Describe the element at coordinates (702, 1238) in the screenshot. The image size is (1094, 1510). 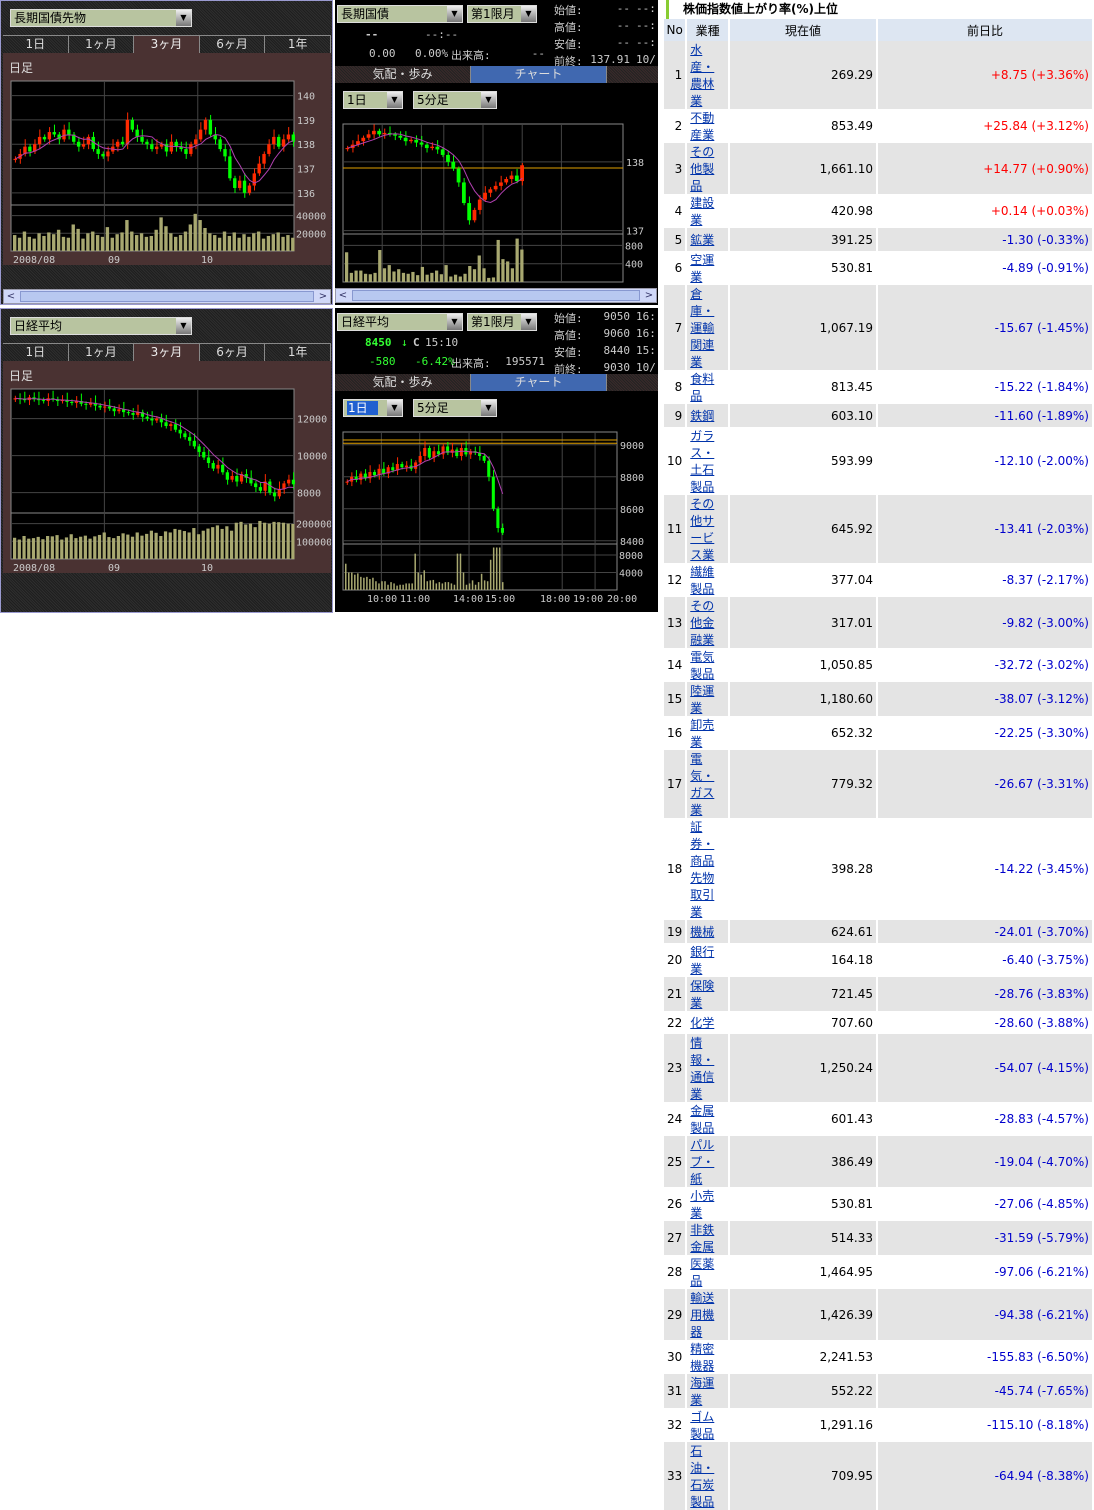
I see `sector-link: 非鉄金属` at that location.